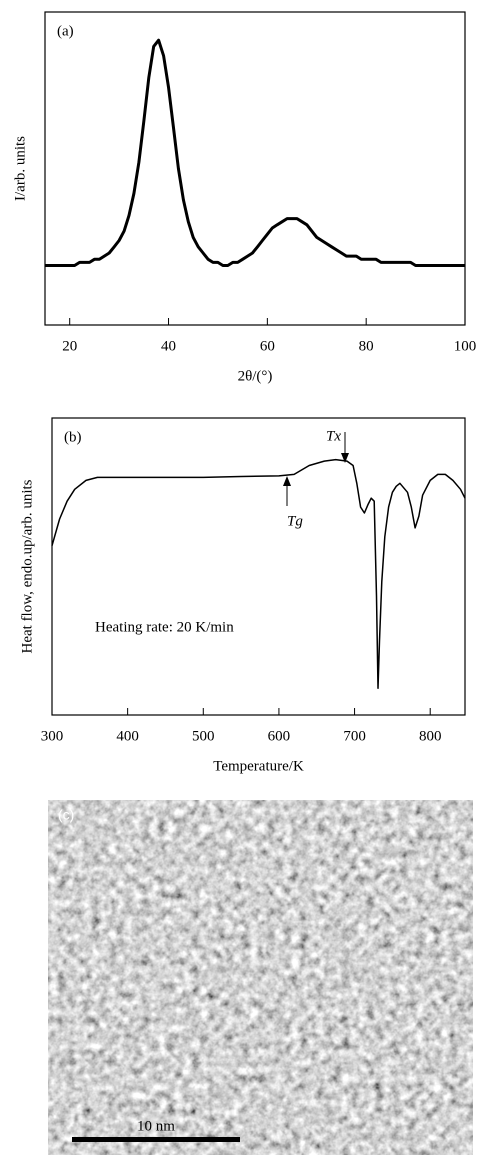 The height and width of the screenshot is (1155, 483). What do you see at coordinates (354, 736) in the screenshot?
I see `x-tick-label: 700` at bounding box center [354, 736].